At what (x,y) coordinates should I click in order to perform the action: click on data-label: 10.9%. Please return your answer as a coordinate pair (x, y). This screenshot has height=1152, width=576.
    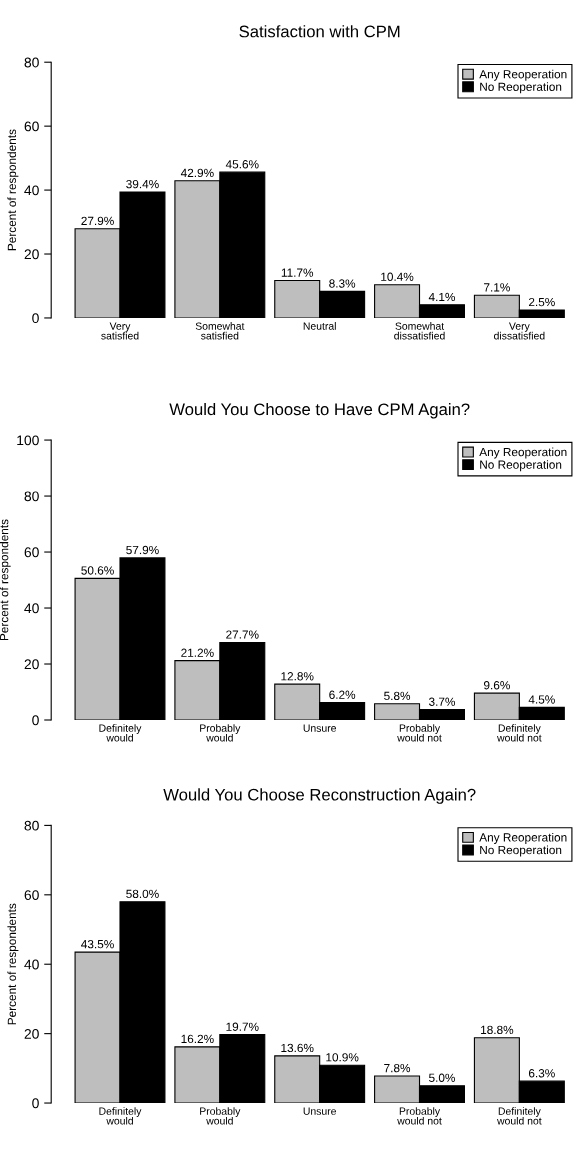
    Looking at the image, I should click on (342, 1057).